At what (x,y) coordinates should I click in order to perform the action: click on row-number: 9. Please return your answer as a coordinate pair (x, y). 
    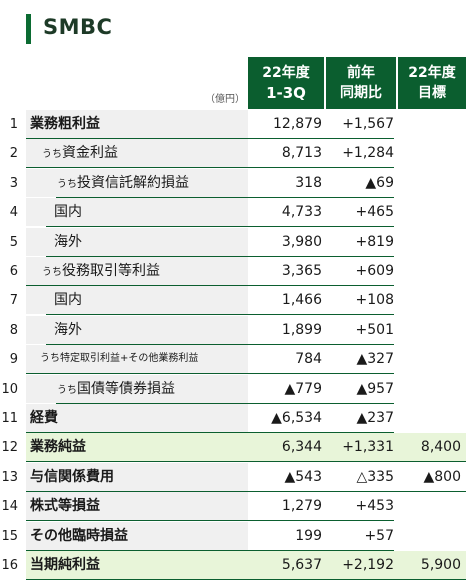
    Looking at the image, I should click on (13, 360).